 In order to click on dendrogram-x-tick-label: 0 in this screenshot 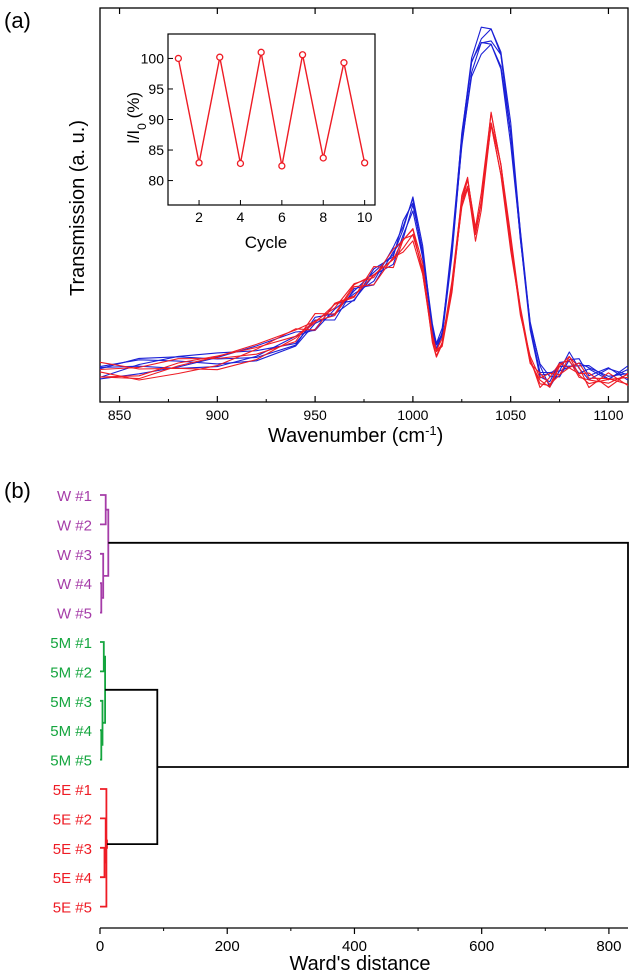, I will do `click(100, 946)`.